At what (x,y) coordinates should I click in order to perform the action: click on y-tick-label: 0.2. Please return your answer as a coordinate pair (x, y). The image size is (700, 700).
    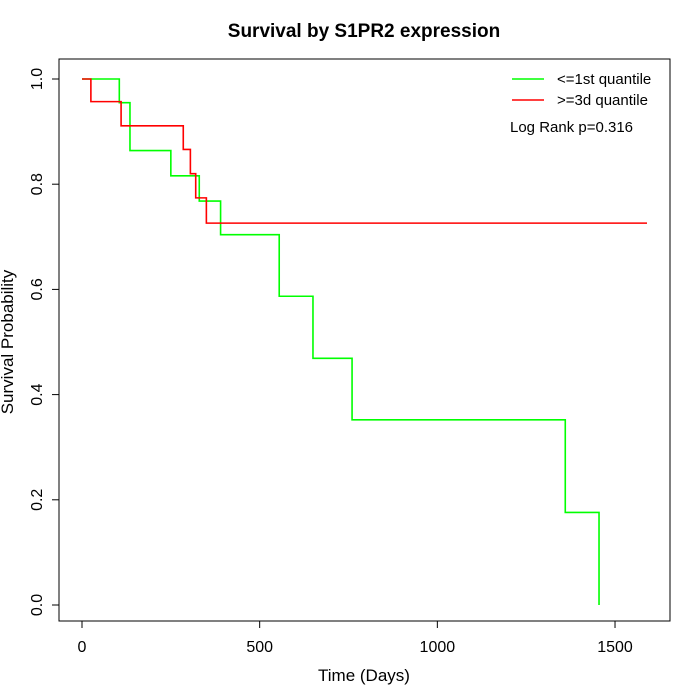
    Looking at the image, I should click on (37, 500).